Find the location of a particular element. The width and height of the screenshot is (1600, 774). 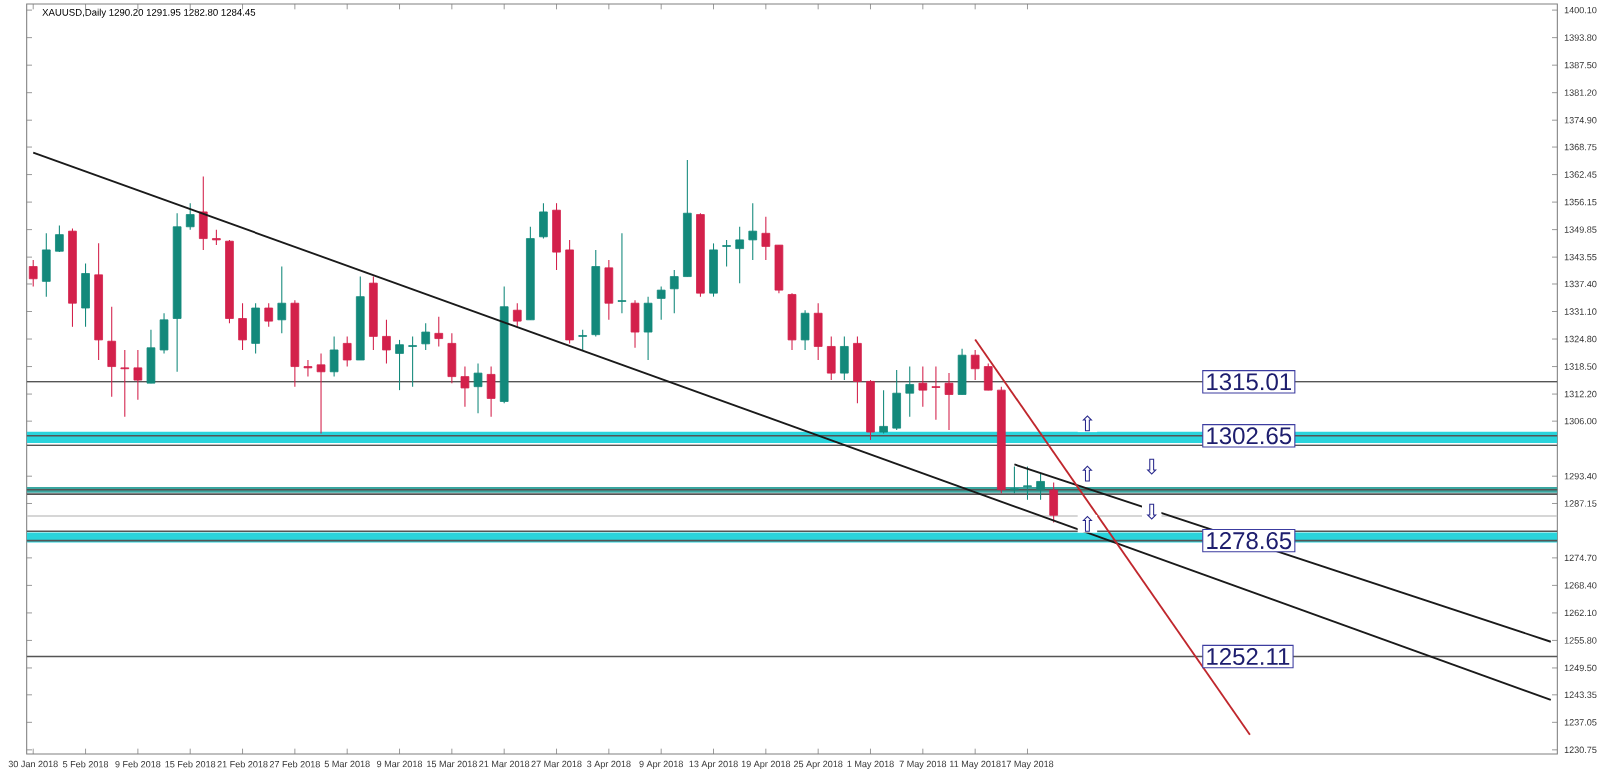

ref-line-label: 1252.11 is located at coordinates (1248, 657).